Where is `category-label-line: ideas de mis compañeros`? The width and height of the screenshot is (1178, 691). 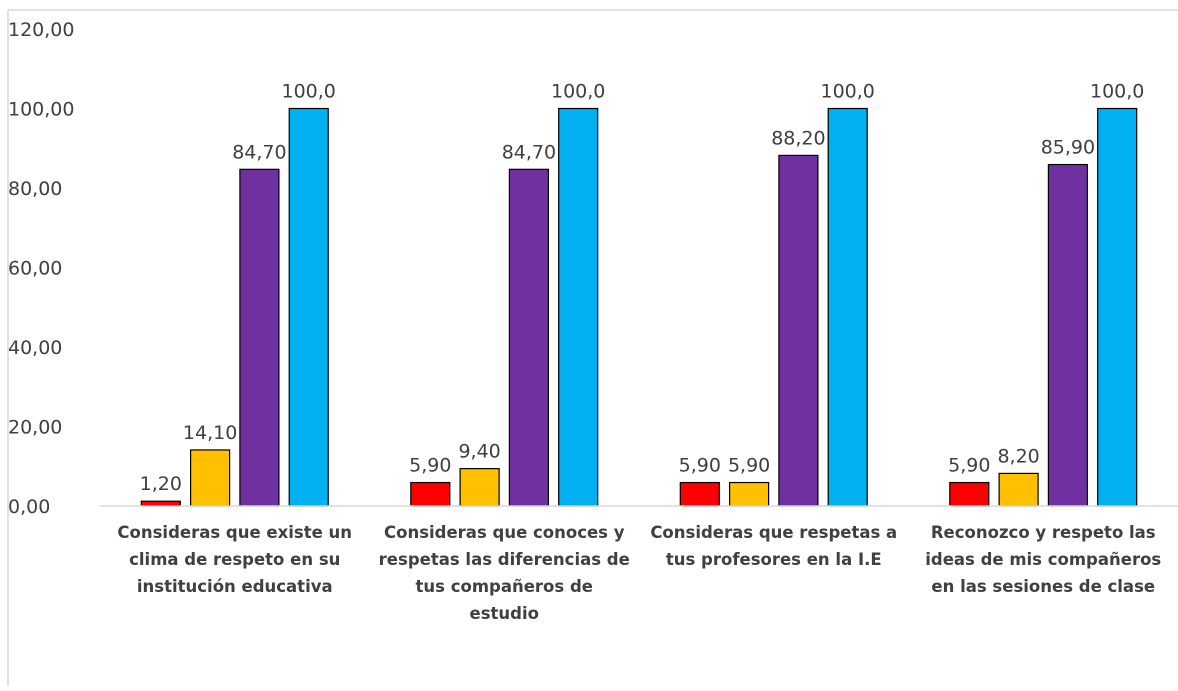
category-label-line: ideas de mis compañeros is located at coordinates (1043, 559).